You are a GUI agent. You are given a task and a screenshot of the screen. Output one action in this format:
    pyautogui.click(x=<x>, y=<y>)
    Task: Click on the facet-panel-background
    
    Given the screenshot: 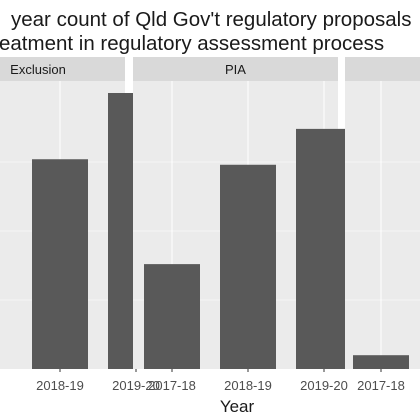 What is the action you would take?
    pyautogui.click(x=382, y=225)
    